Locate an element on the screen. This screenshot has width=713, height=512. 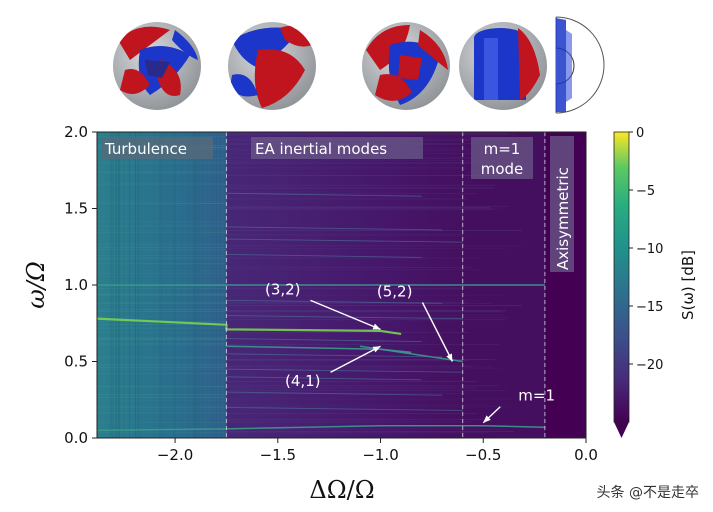
x-axis-label: ΔΩ/Ω is located at coordinates (341, 490).